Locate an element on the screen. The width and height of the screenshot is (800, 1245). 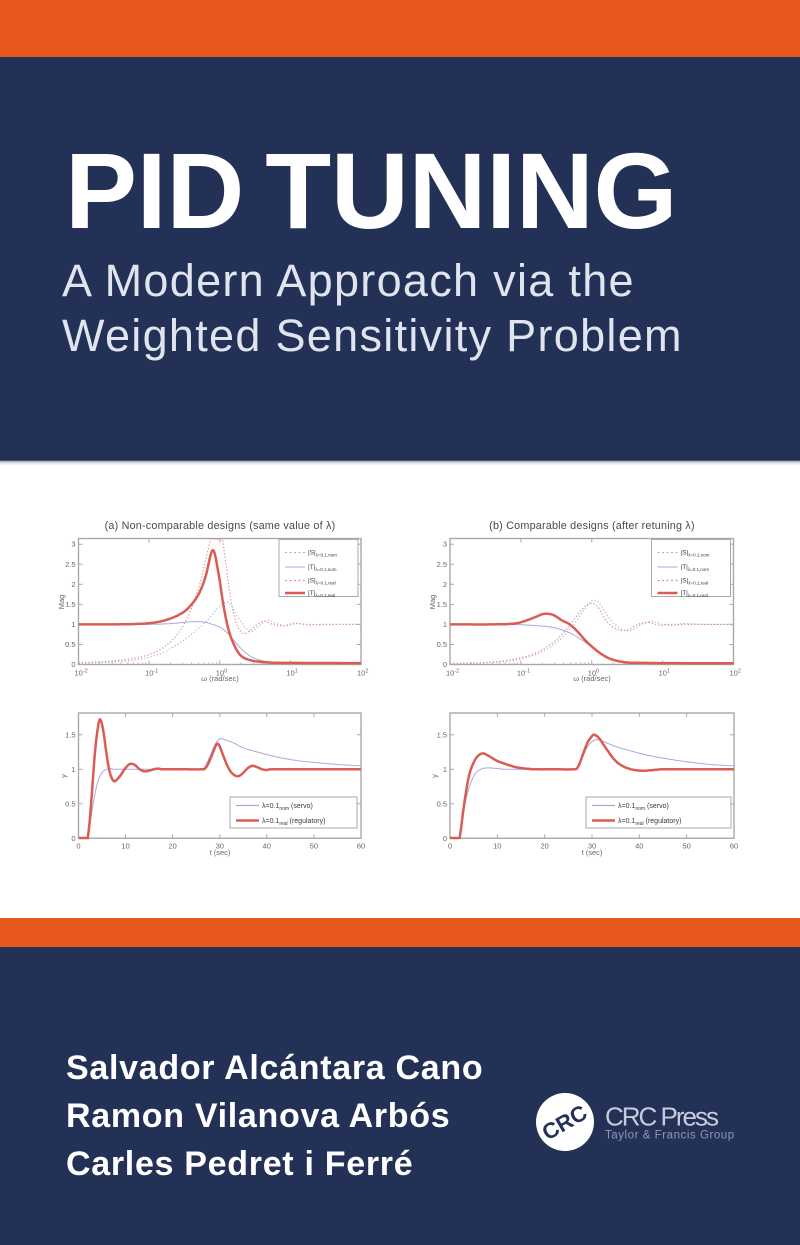
svg-text: CRC Press is located at coordinates (662, 1117).